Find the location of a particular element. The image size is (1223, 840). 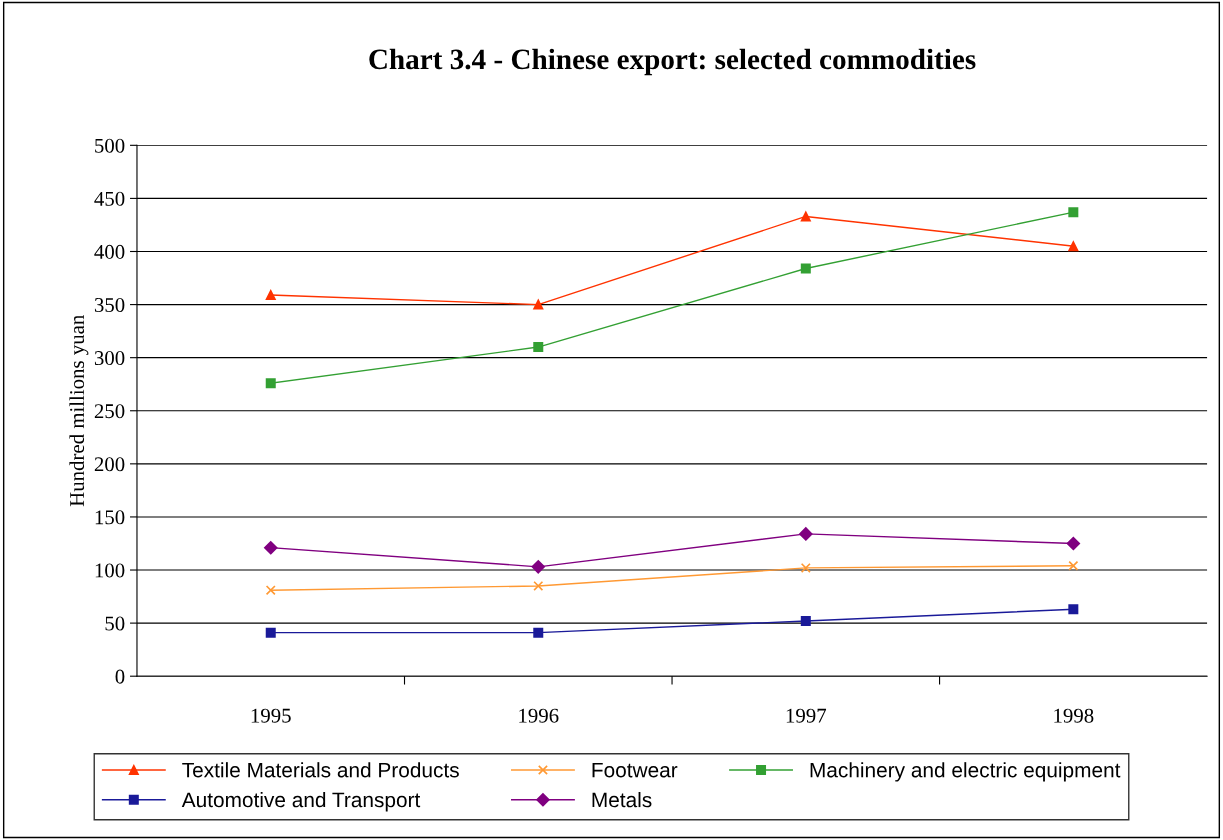

legend-label: Machinery and electric equipment is located at coordinates (965, 772).